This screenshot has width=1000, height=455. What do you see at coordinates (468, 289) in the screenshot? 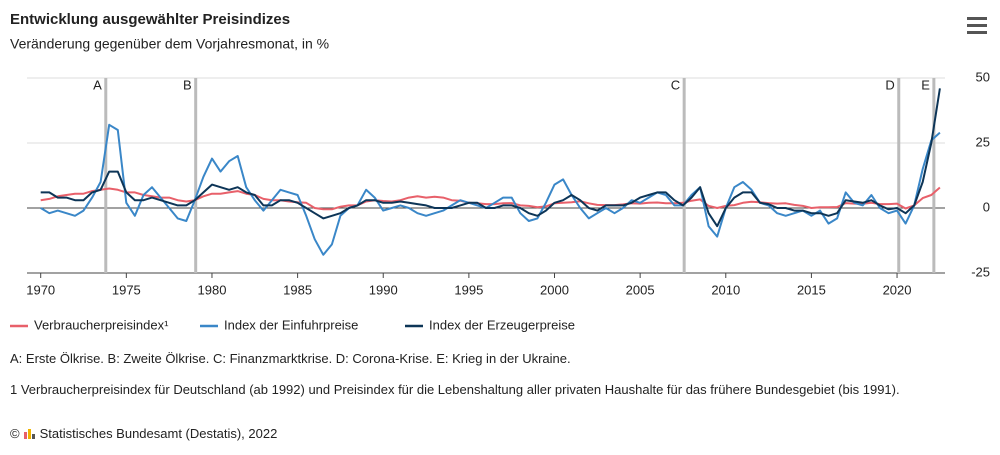
I see `x-tick-label: 1995` at bounding box center [468, 289].